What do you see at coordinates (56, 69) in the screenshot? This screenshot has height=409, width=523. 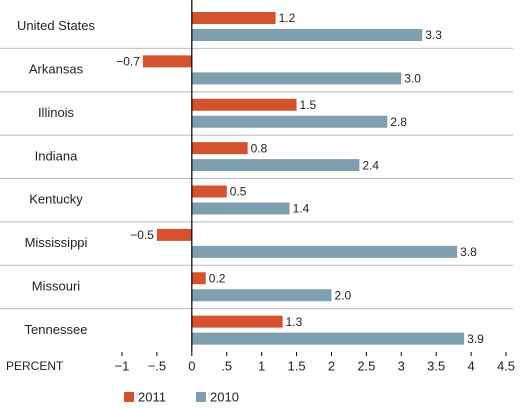 I see `category-label: Arkansas` at bounding box center [56, 69].